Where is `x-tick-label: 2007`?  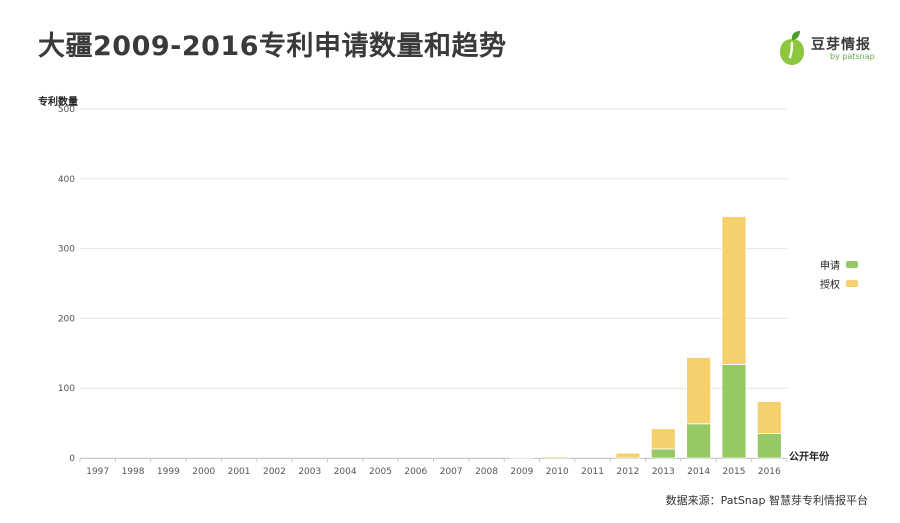
x-tick-label: 2007 is located at coordinates (451, 472).